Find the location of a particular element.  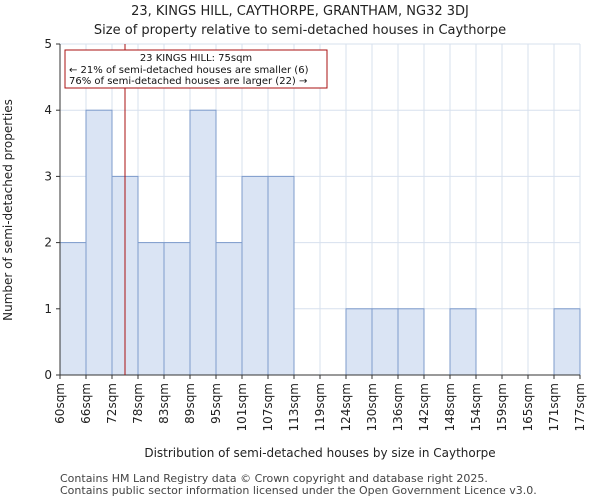

x-tick-label: 154sqm is located at coordinates (476, 407).